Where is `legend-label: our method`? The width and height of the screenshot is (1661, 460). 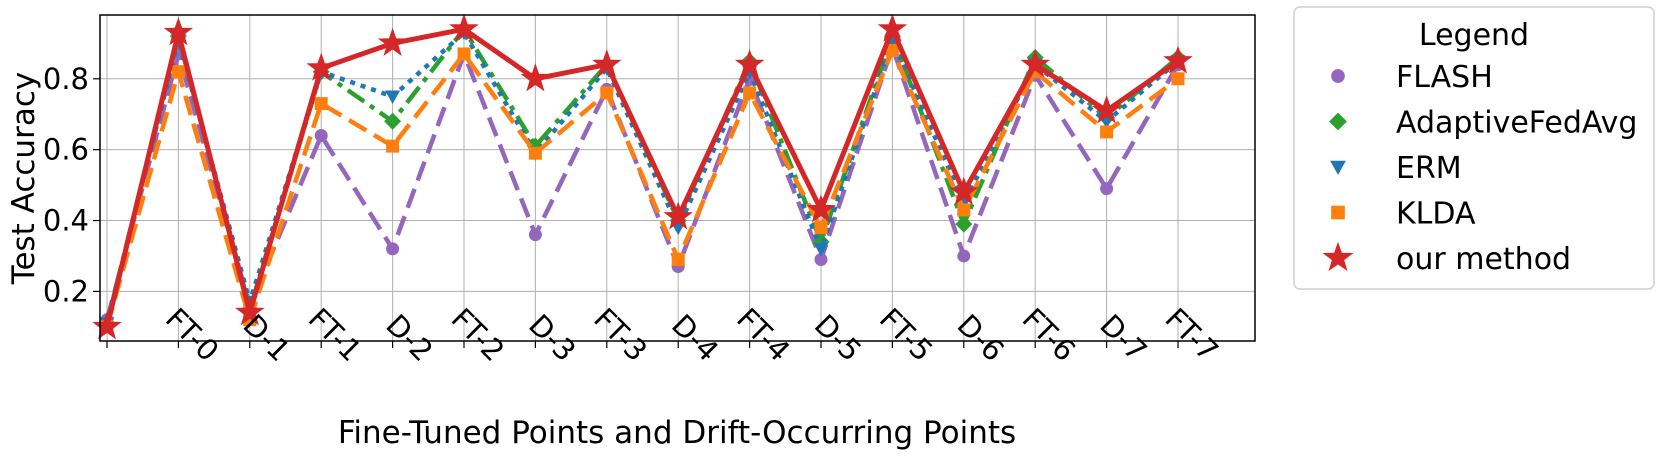
legend-label: our method is located at coordinates (1483, 259).